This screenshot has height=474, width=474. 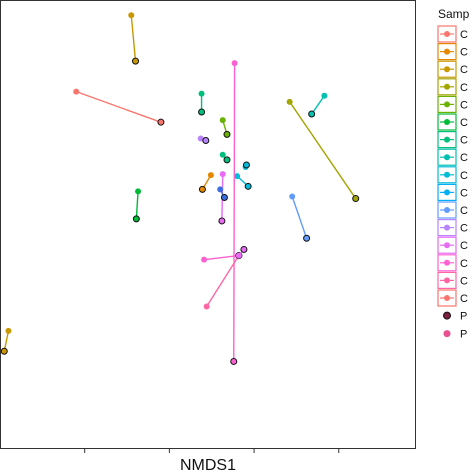 What do you see at coordinates (212, 450) in the screenshot?
I see `x-axis-ticks` at bounding box center [212, 450].